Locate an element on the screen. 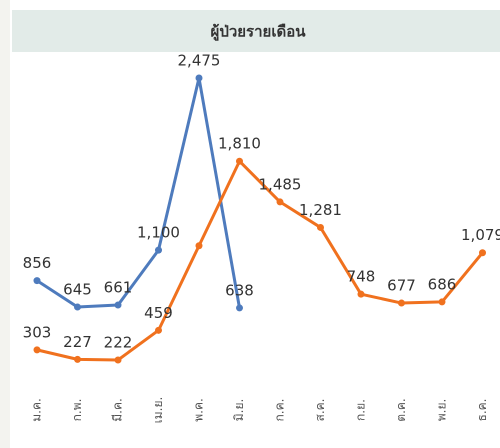 The image size is (500, 448). side-panel is located at coordinates (5, 224).